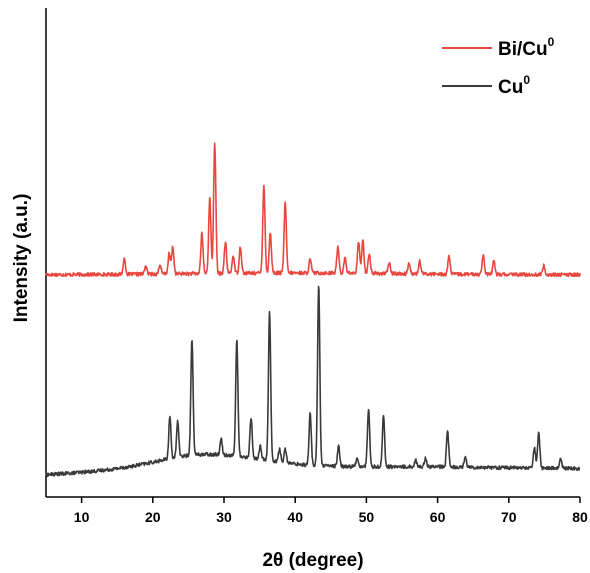 This screenshot has width=590, height=573. Describe the element at coordinates (331, 517) in the screenshot. I see `x-tick-labels: 10 20 30 40 50 60 70 80` at that location.